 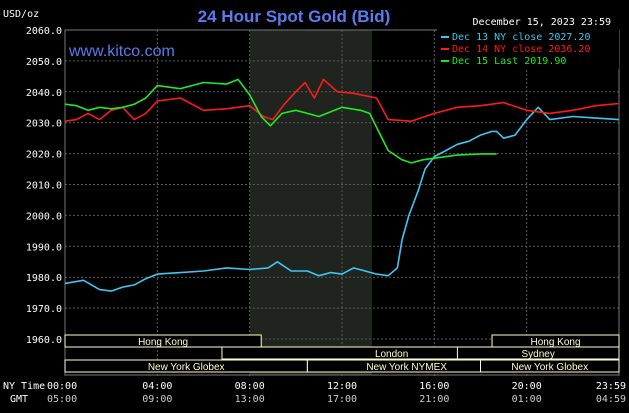 I want to click on session-label: Sydney, so click(x=538, y=354).